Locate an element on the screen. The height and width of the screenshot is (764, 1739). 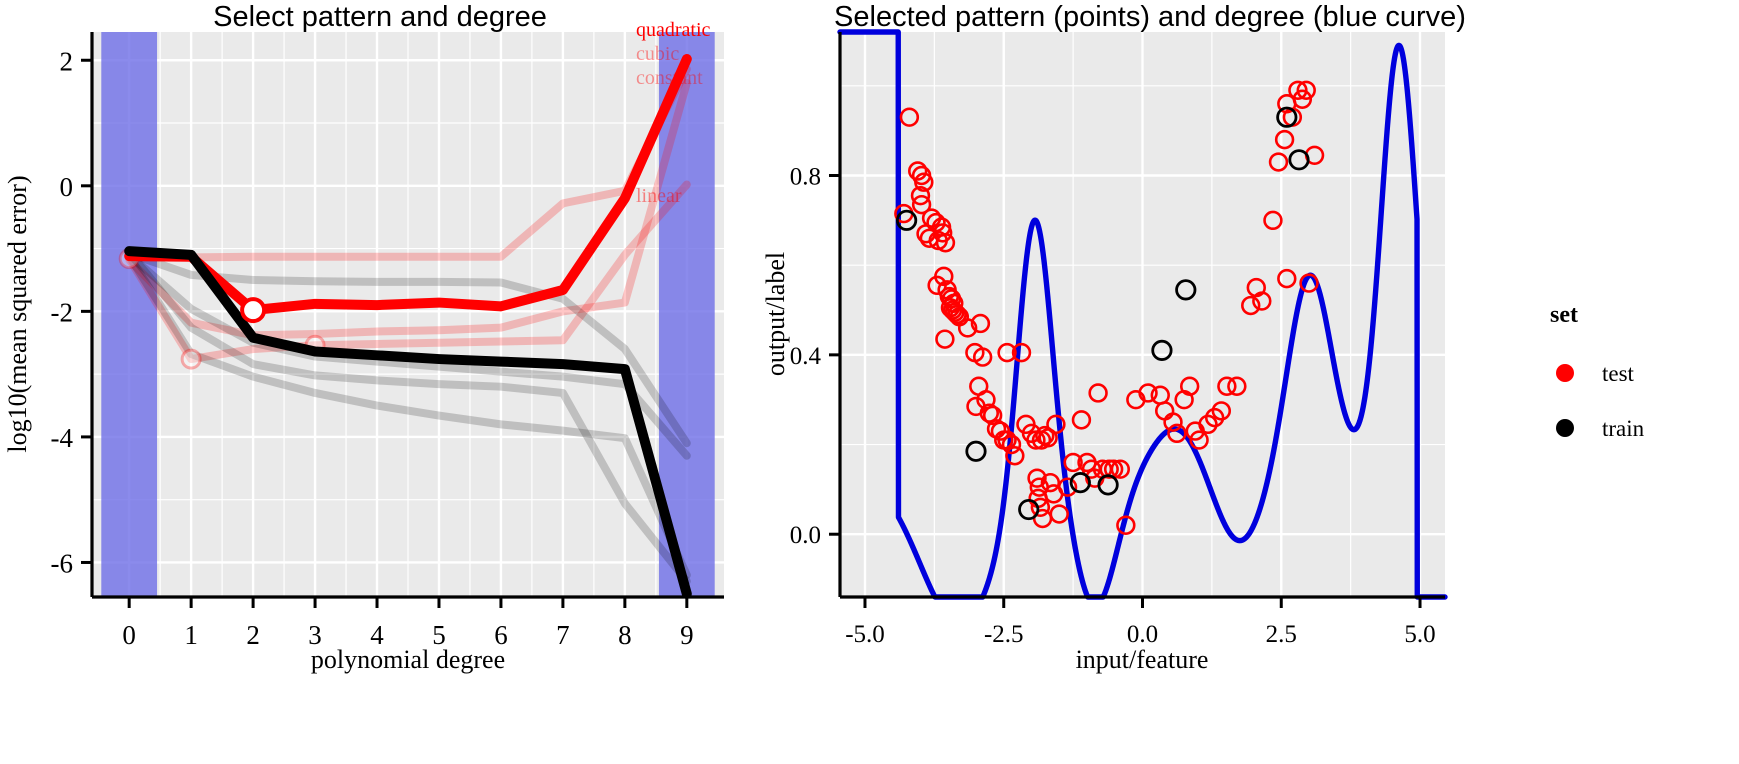
right-x-tick-label: -2.5 is located at coordinates (1004, 634).